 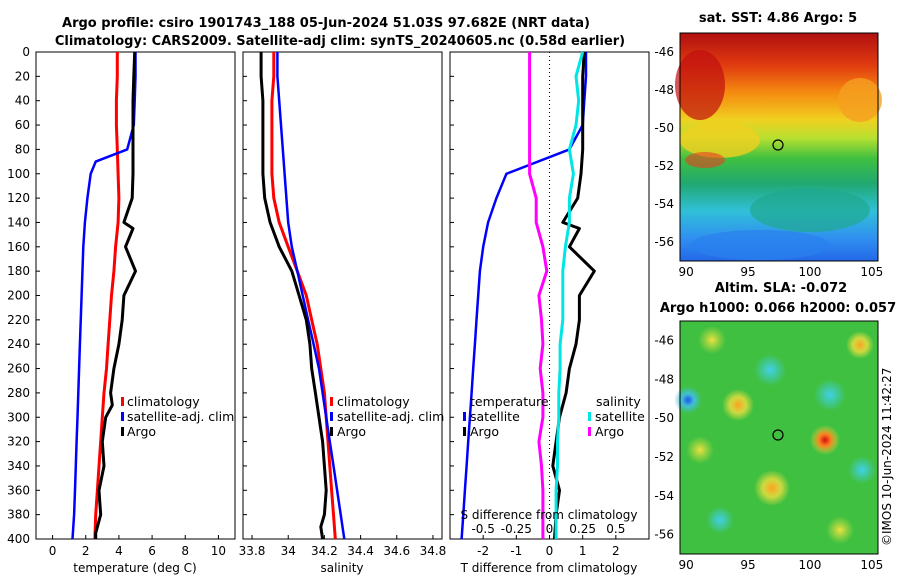 What do you see at coordinates (887, 457) in the screenshot?
I see `imos-timestamp: ©IMOS 10-Jun-2024 11:42:27` at bounding box center [887, 457].